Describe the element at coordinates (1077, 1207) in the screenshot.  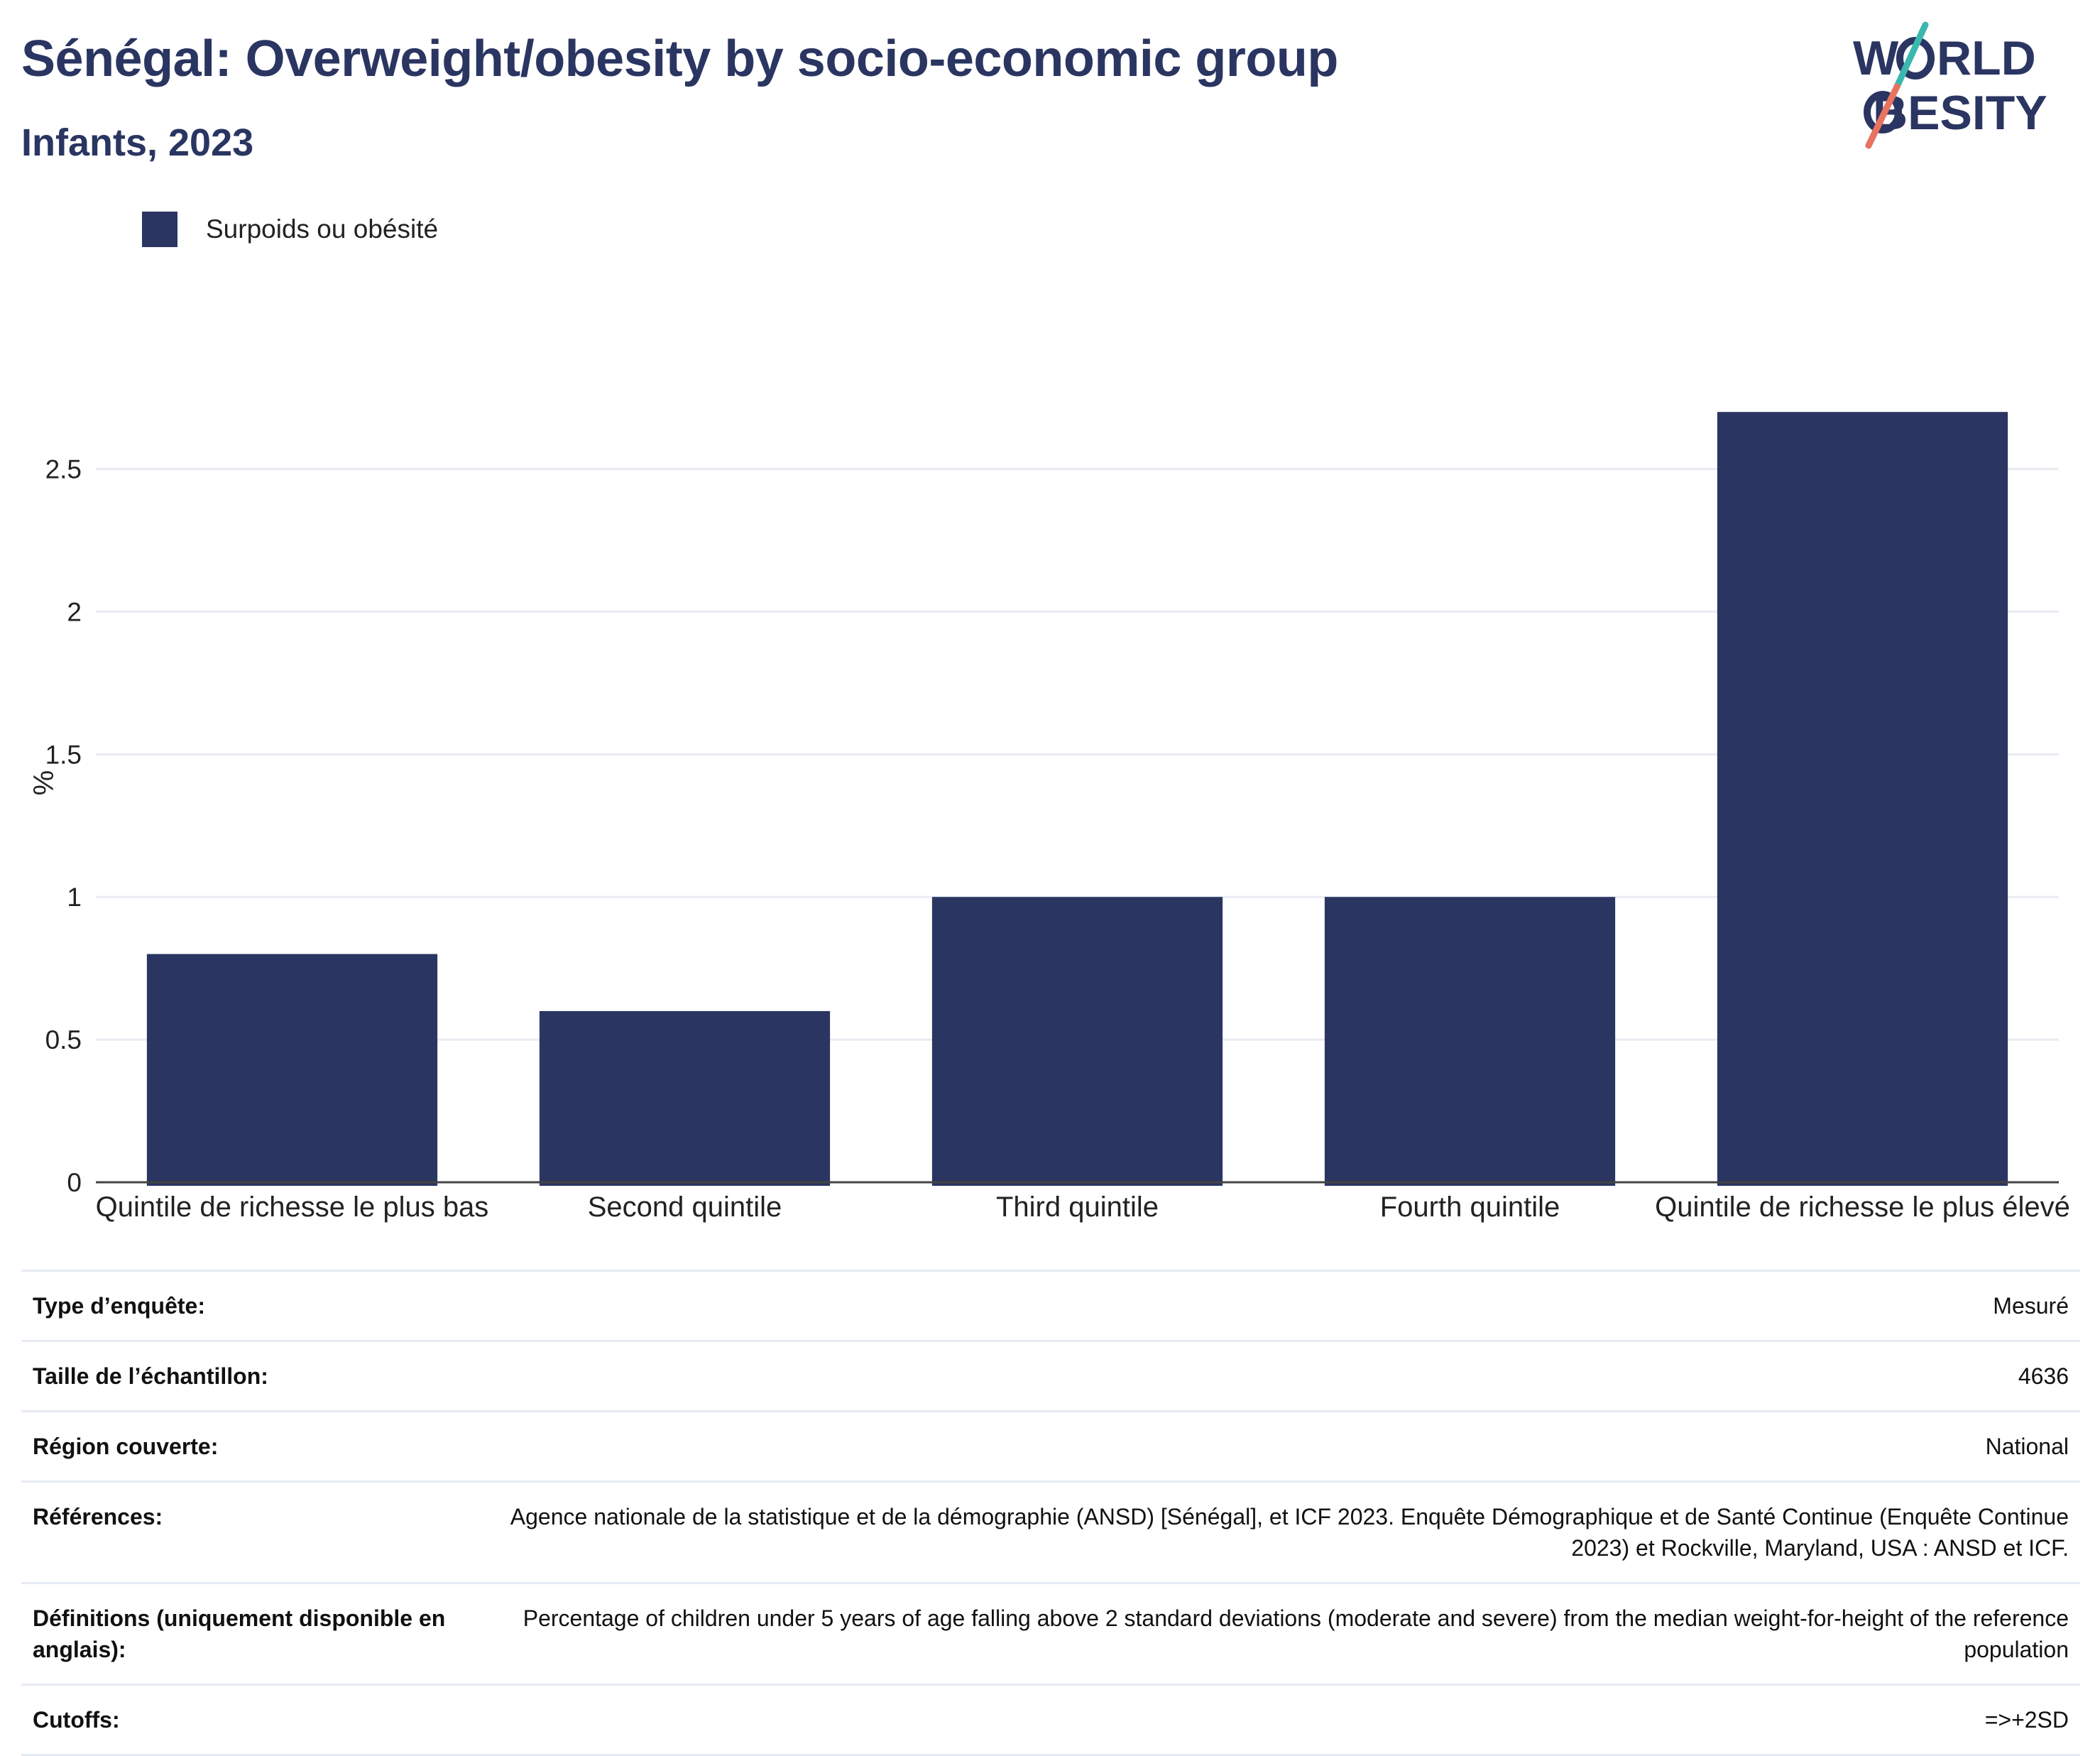
I see `x-tick-label: Third quintile` at that location.